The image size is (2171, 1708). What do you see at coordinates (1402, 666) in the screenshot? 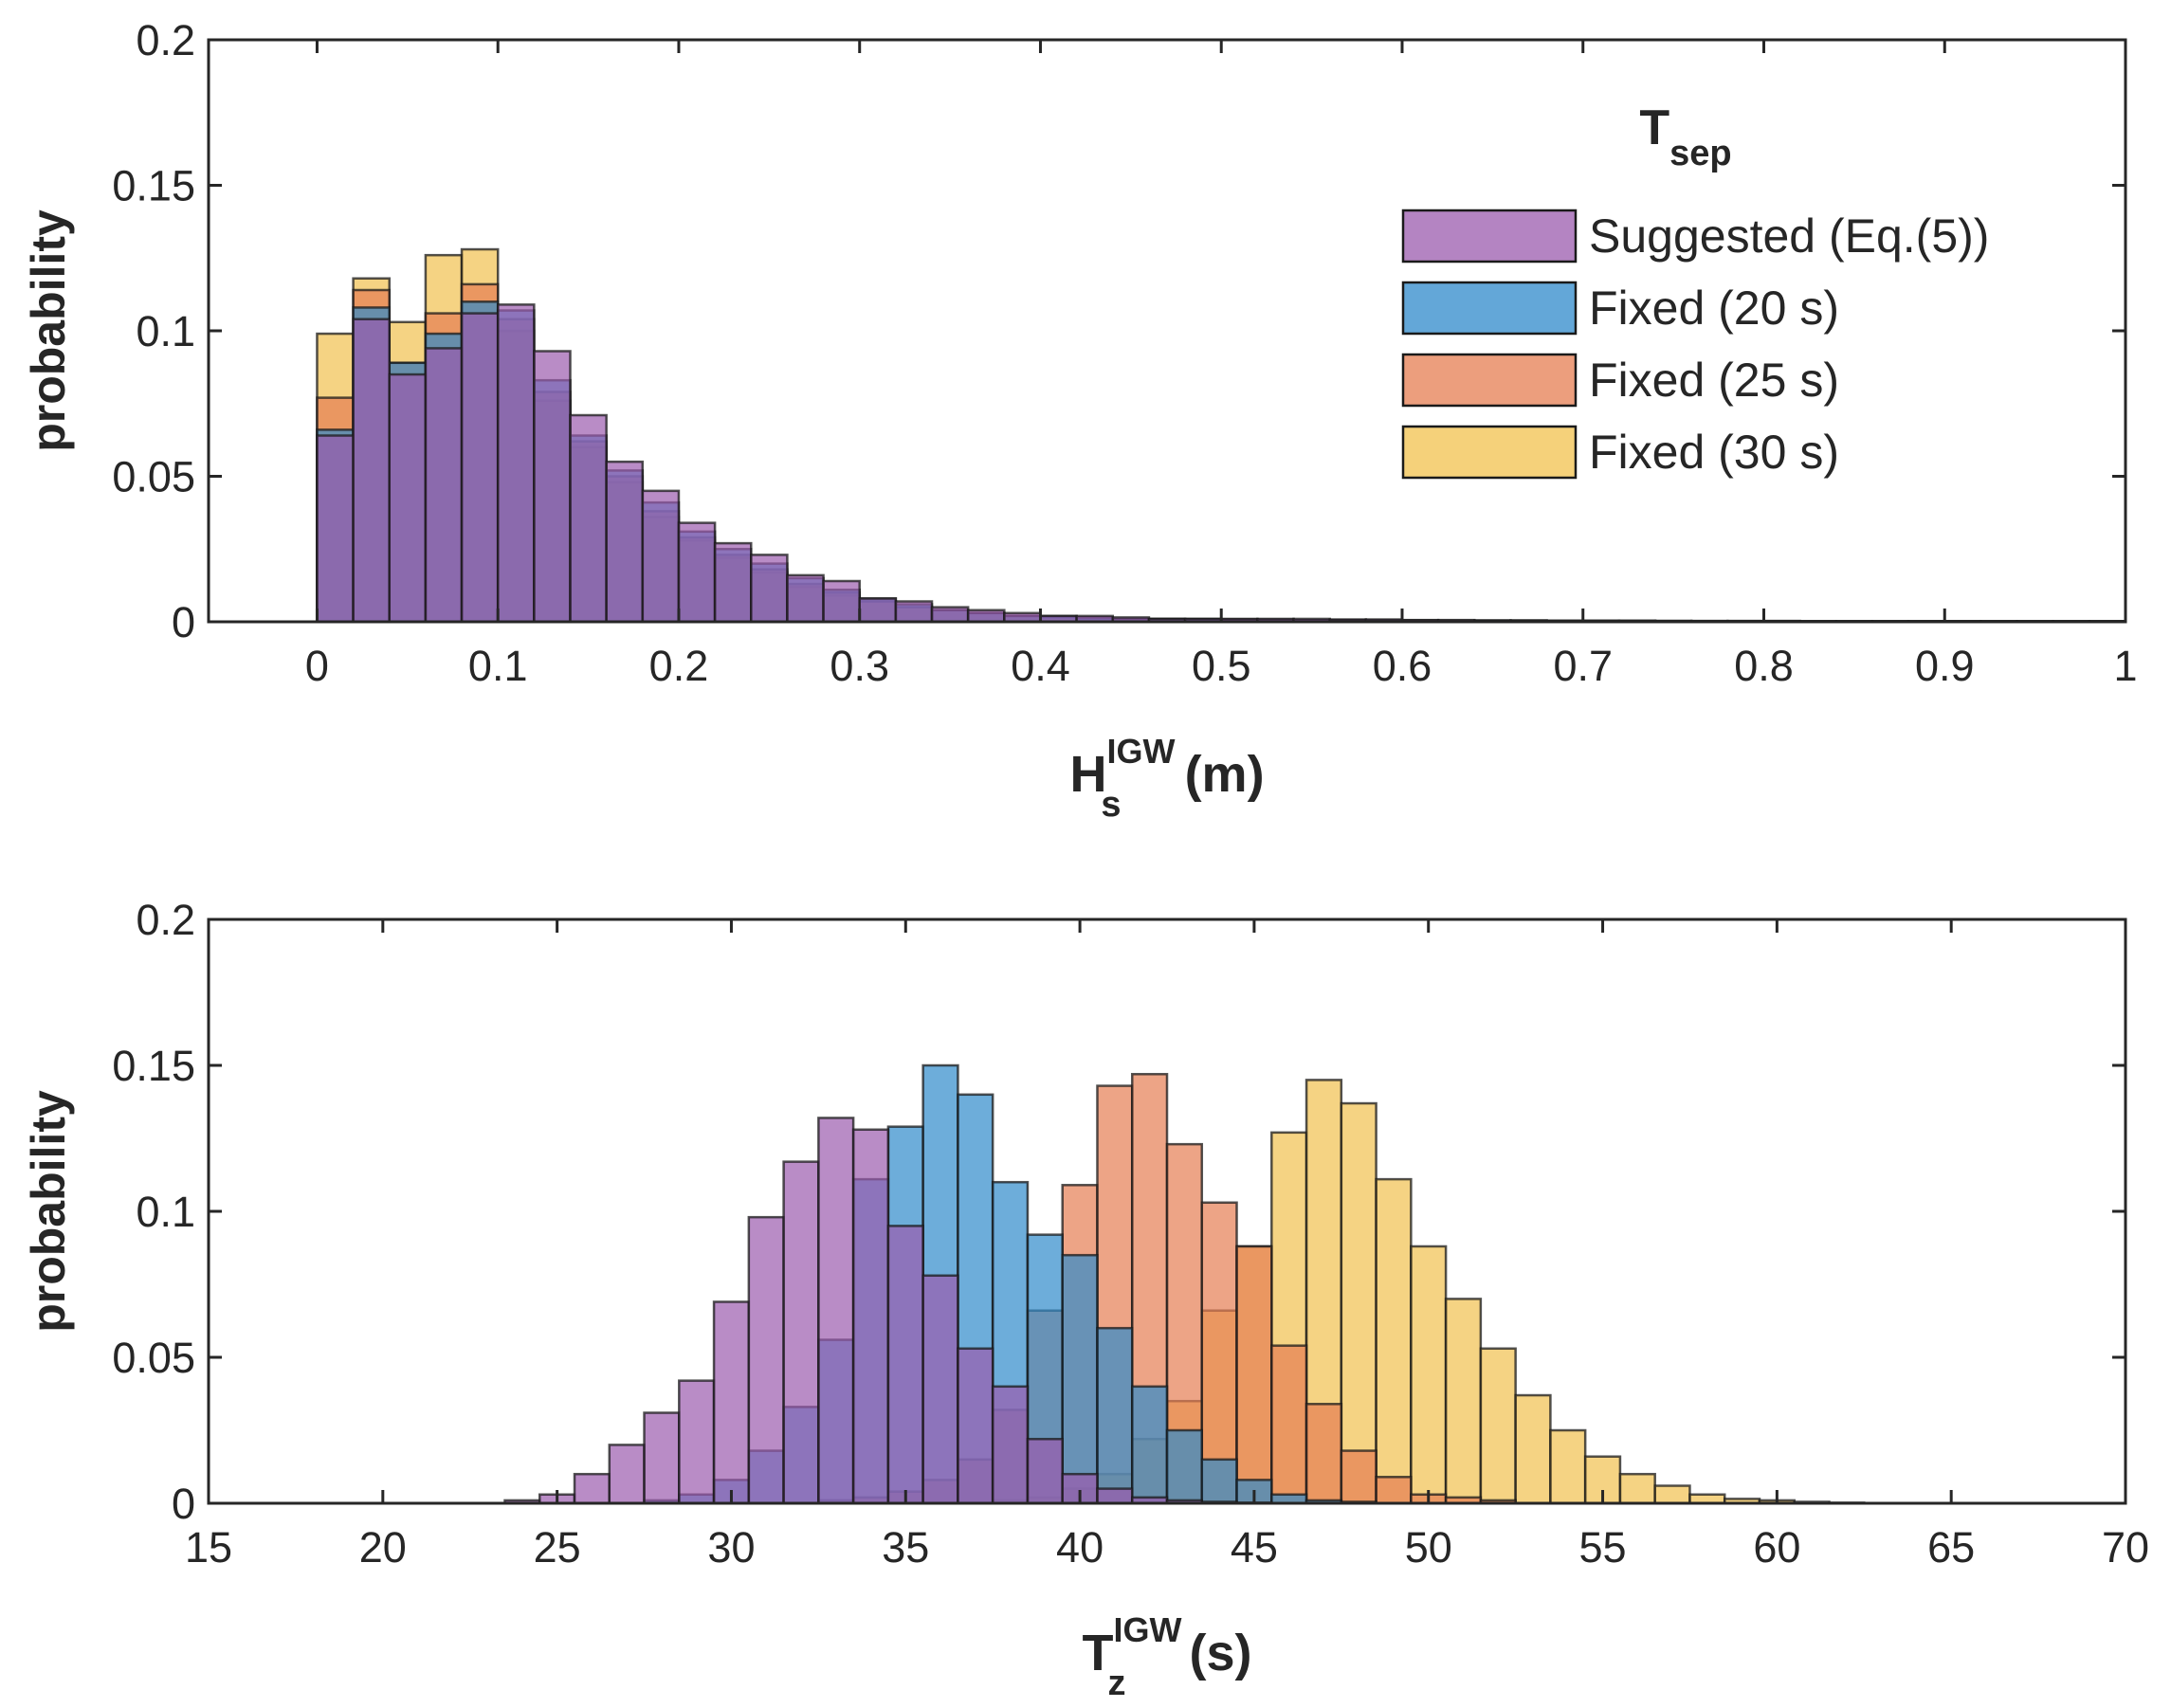
I see `x-tick-label: 0.6` at bounding box center [1402, 666].